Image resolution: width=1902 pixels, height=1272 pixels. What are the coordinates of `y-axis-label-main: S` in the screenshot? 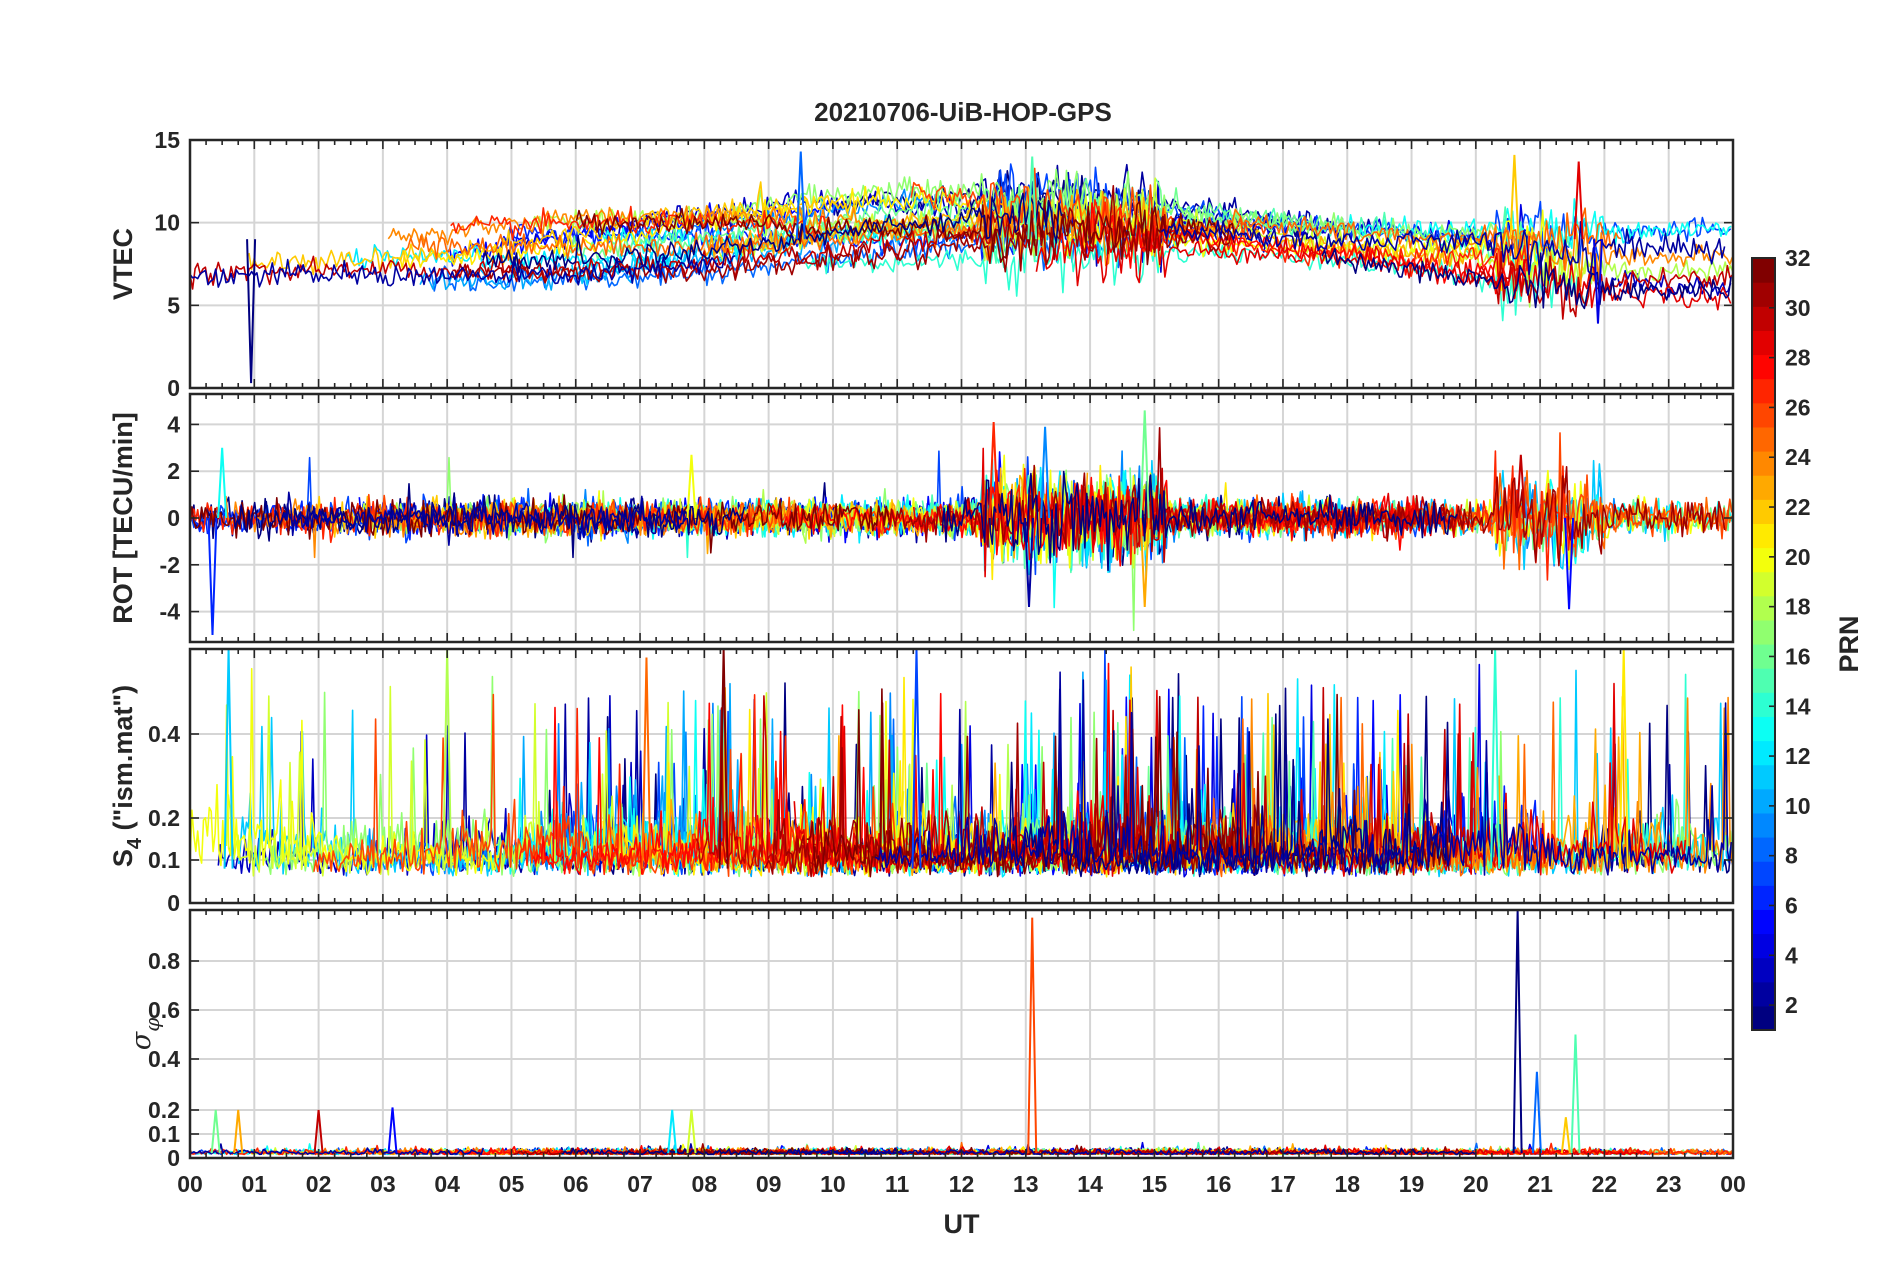 It's located at (123, 858).